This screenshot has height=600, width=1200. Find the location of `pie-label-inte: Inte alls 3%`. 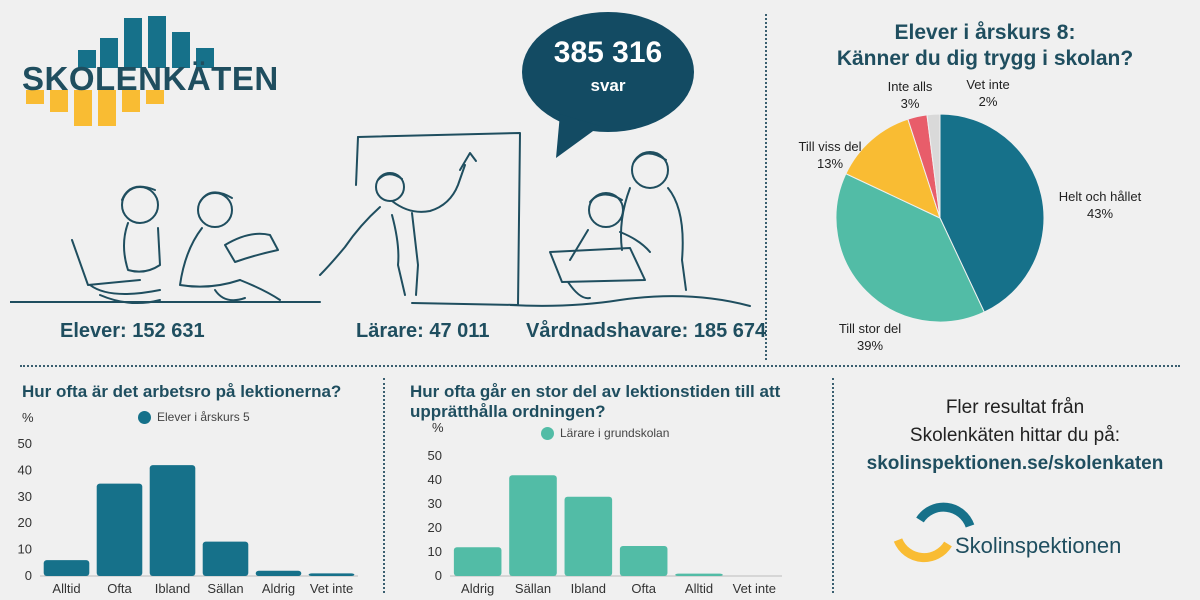

pie-label-inte: Inte alls 3% is located at coordinates (910, 95).